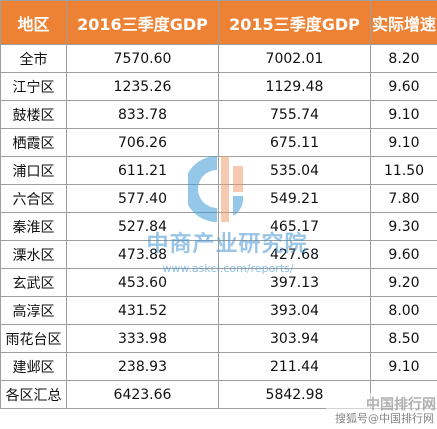 The width and height of the screenshot is (437, 429). What do you see at coordinates (142, 198) in the screenshot?
I see `cell-gdp-2016: 577.40` at bounding box center [142, 198].